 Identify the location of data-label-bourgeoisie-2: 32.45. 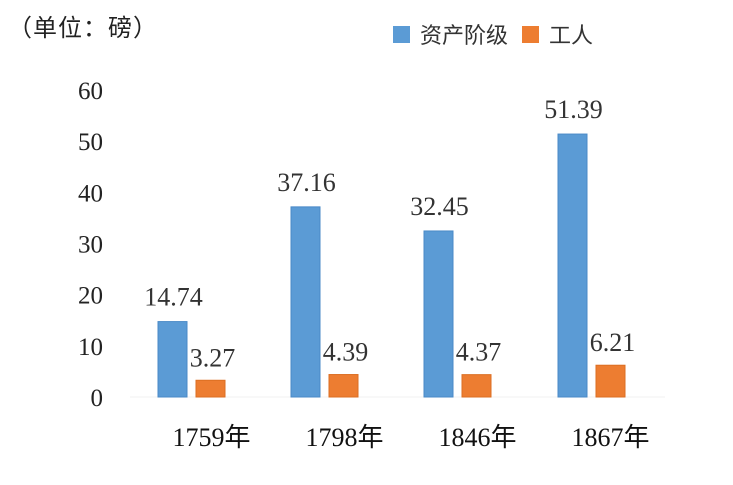
(439, 206).